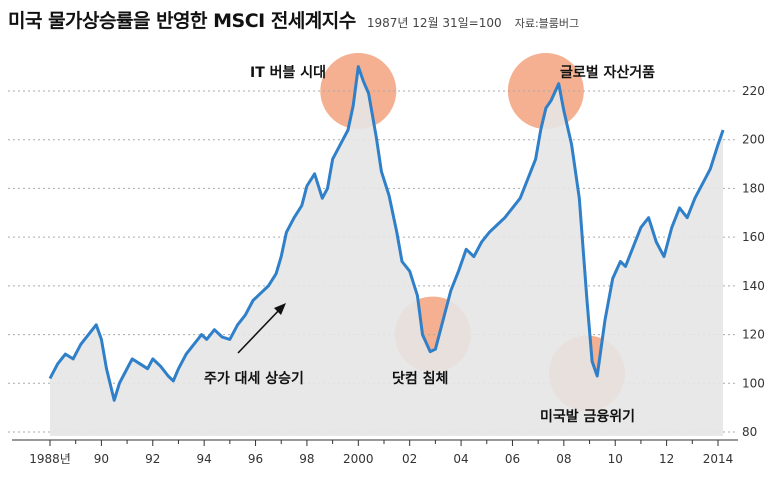  What do you see at coordinates (101, 459) in the screenshot?
I see `x-tick-label: 90` at bounding box center [101, 459].